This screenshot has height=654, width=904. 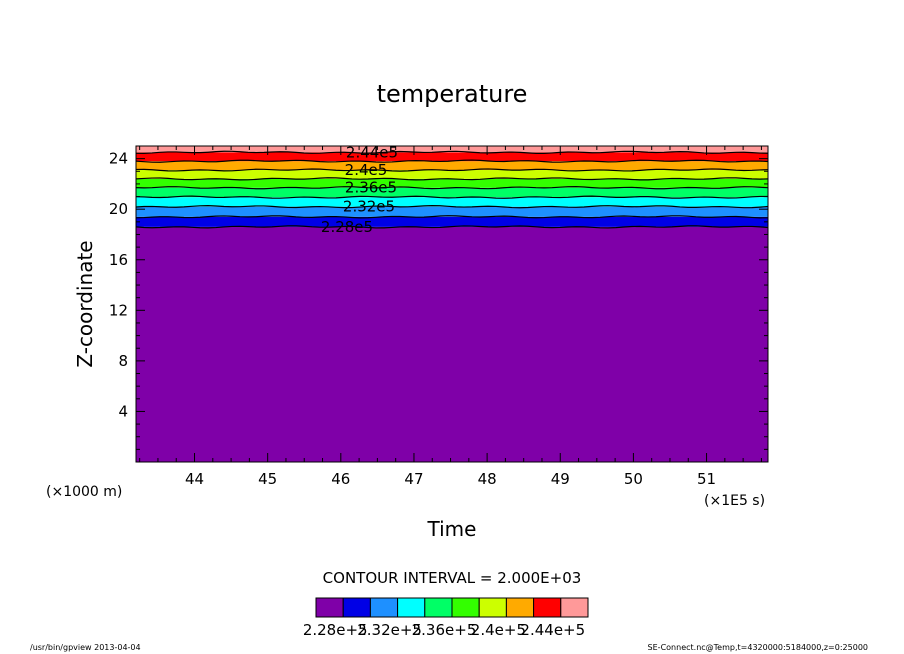 I want to click on colorbar-label-2: 2.36e+5, so click(x=444, y=630).